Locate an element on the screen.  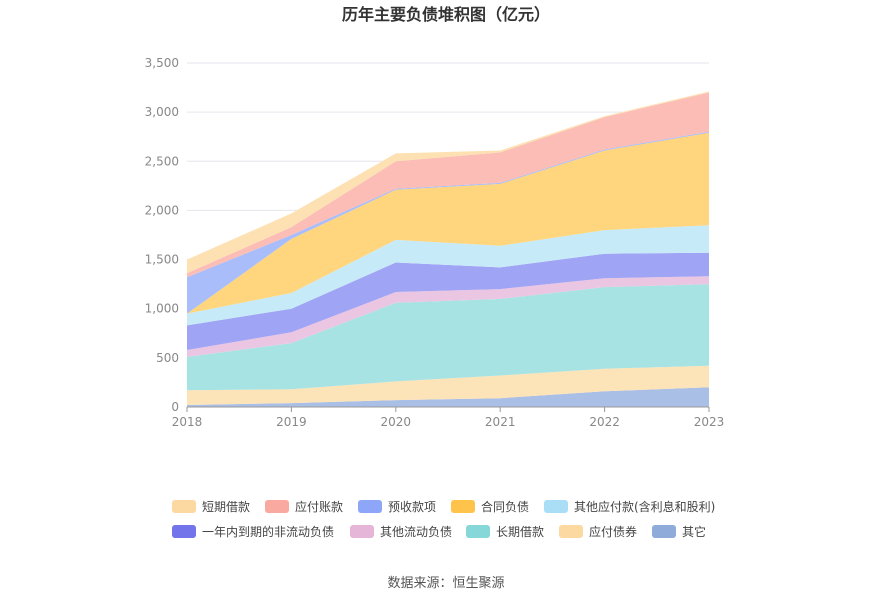
y-tick-label: 3,500 is located at coordinates (162, 63).